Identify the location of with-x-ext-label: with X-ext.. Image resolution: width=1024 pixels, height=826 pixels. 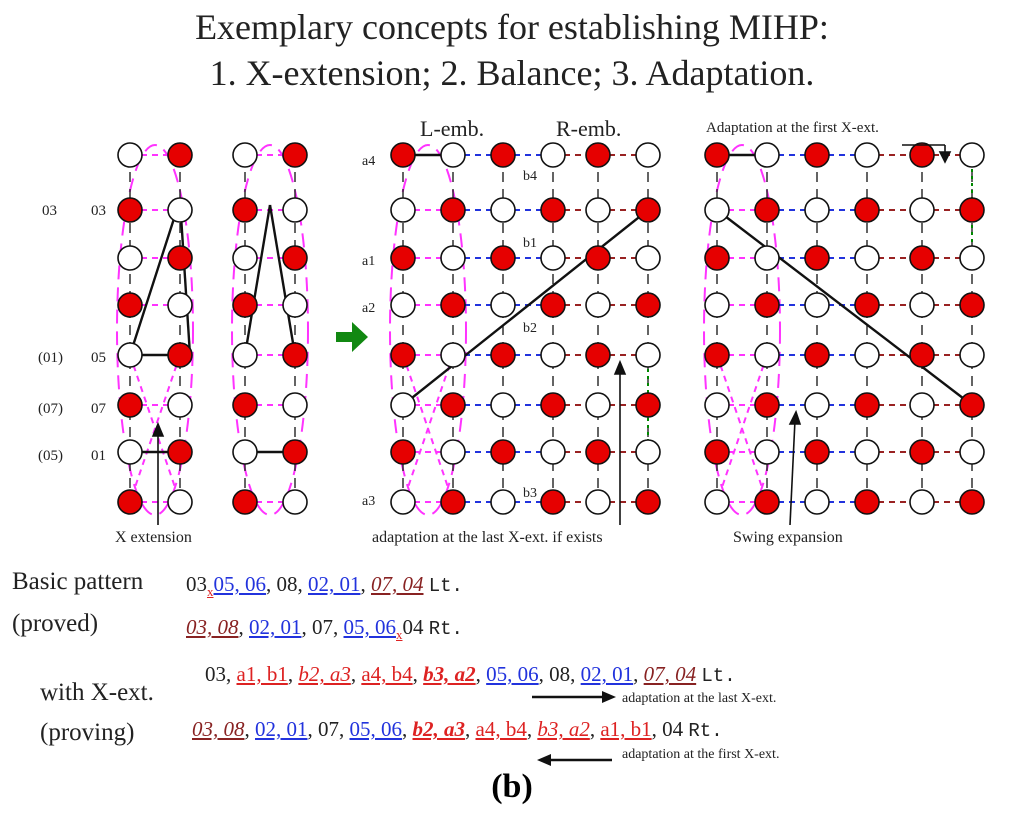
(97, 692).